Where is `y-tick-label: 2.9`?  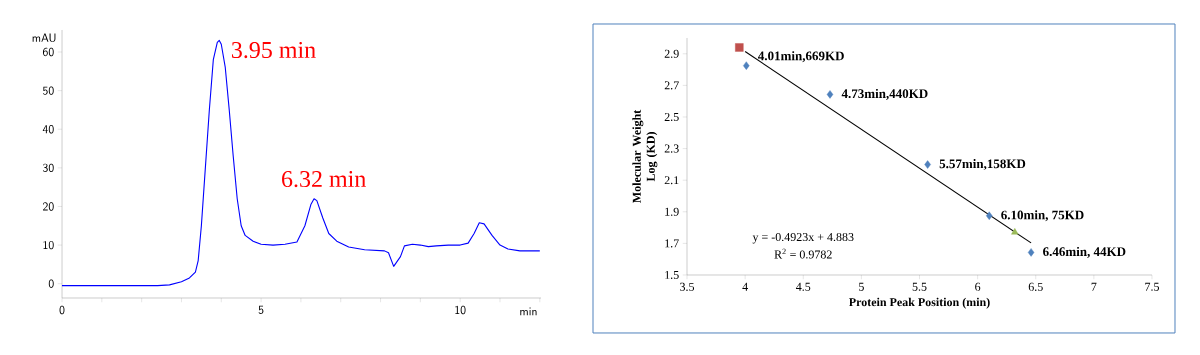 y-tick-label: 2.9 is located at coordinates (671, 53).